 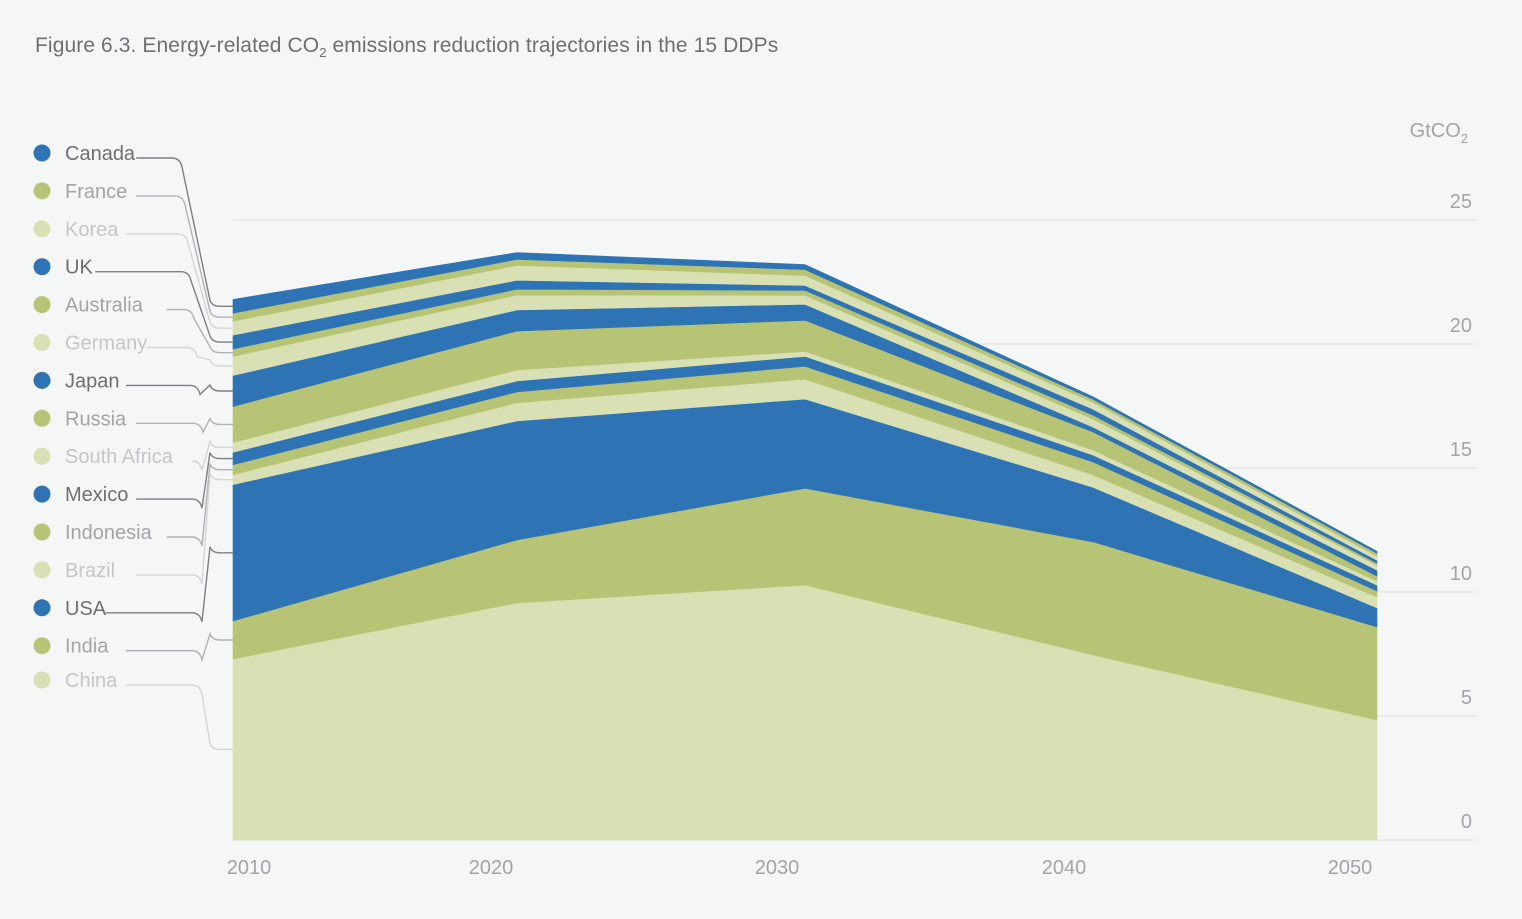 What do you see at coordinates (42, 570) in the screenshot?
I see `legend-swatch-brazil` at bounding box center [42, 570].